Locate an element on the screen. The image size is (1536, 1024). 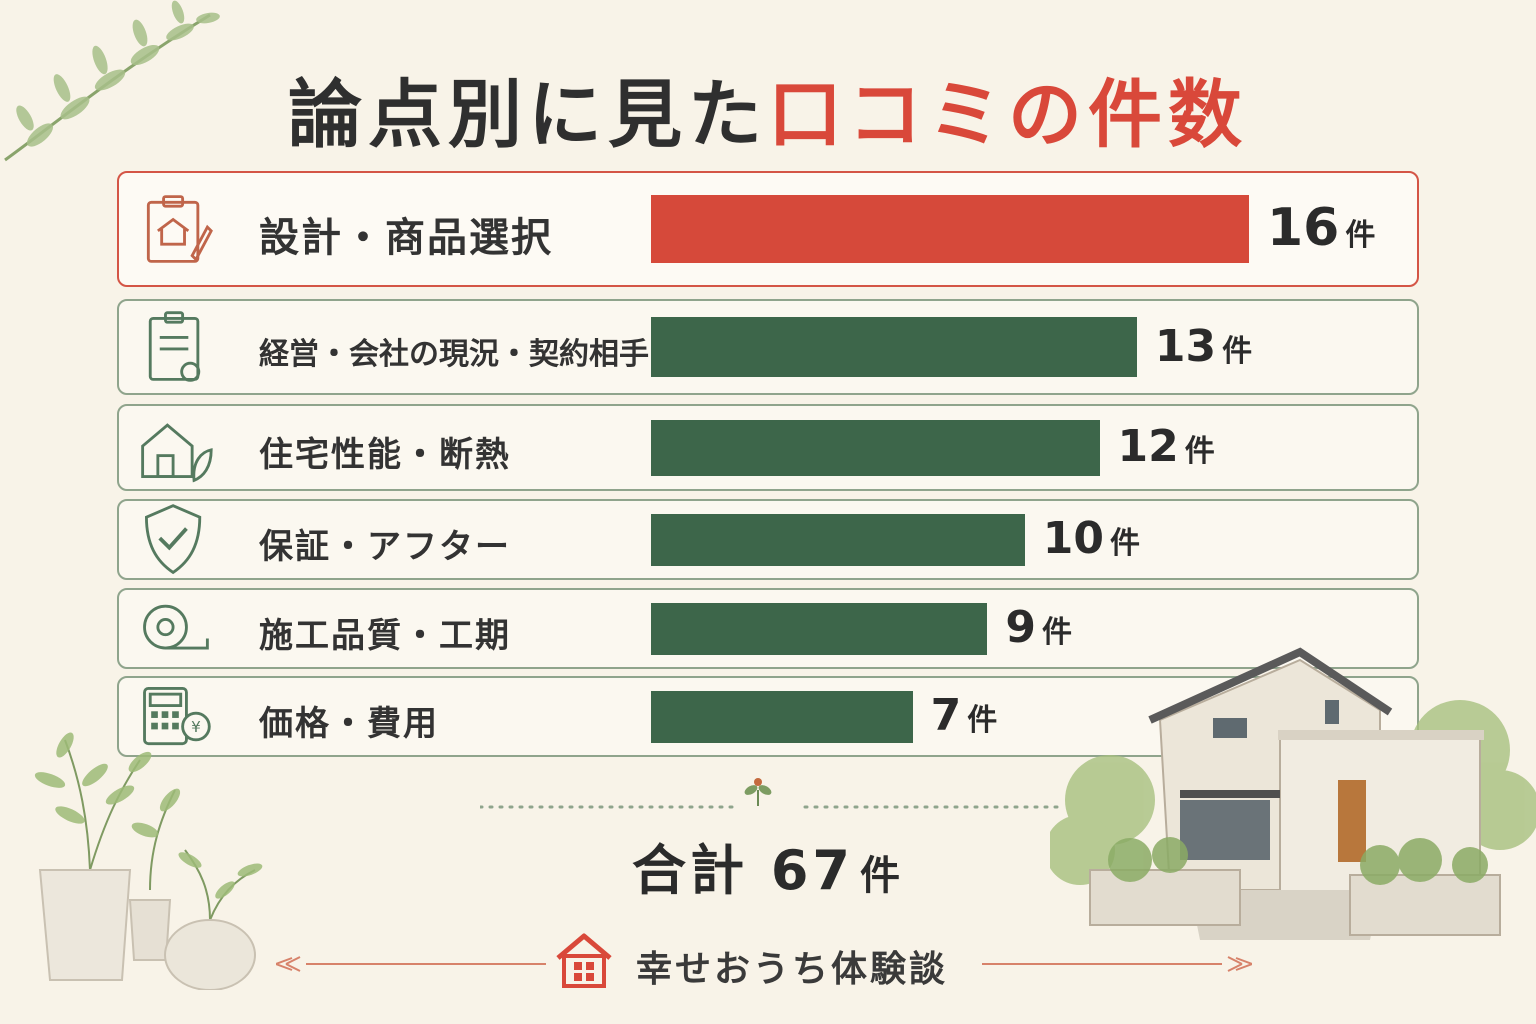
total-count: 合計 67 件 is located at coordinates (768, 865).